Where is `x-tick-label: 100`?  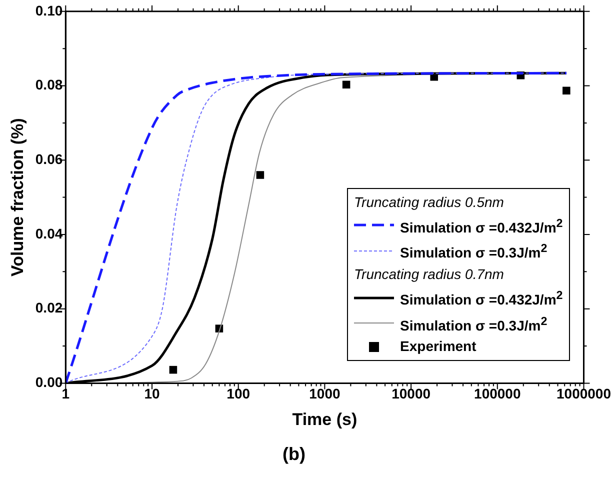
x-tick-label: 100 is located at coordinates (238, 393).